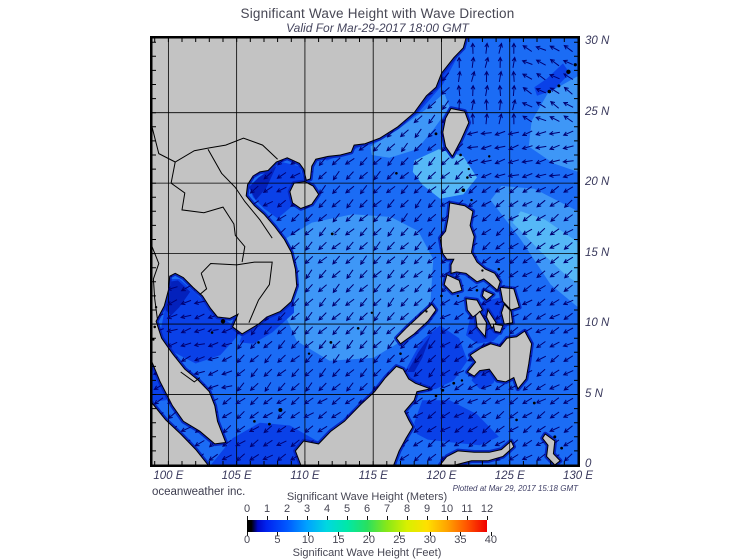  Describe the element at coordinates (588, 464) in the screenshot. I see `y-axis-label: 0` at that location.